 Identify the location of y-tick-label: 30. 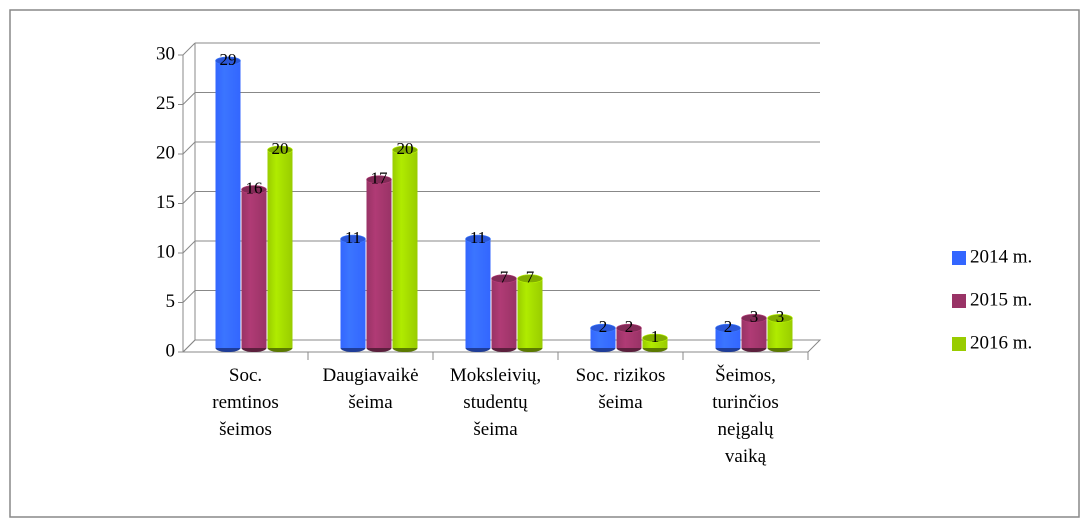
(165, 53).